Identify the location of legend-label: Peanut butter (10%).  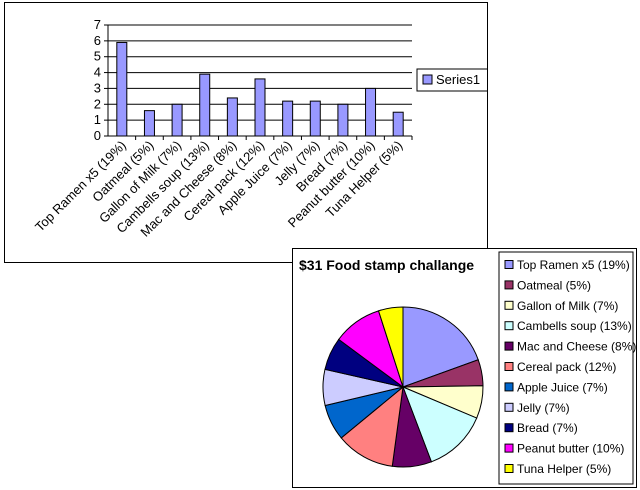
(570, 449).